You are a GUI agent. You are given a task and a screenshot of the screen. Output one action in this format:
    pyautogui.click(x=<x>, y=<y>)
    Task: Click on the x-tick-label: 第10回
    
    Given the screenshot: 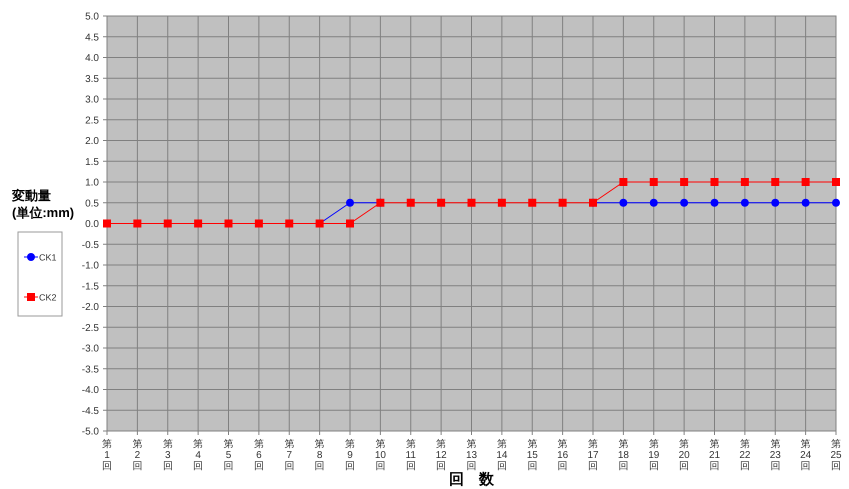 What is the action you would take?
    pyautogui.click(x=380, y=455)
    